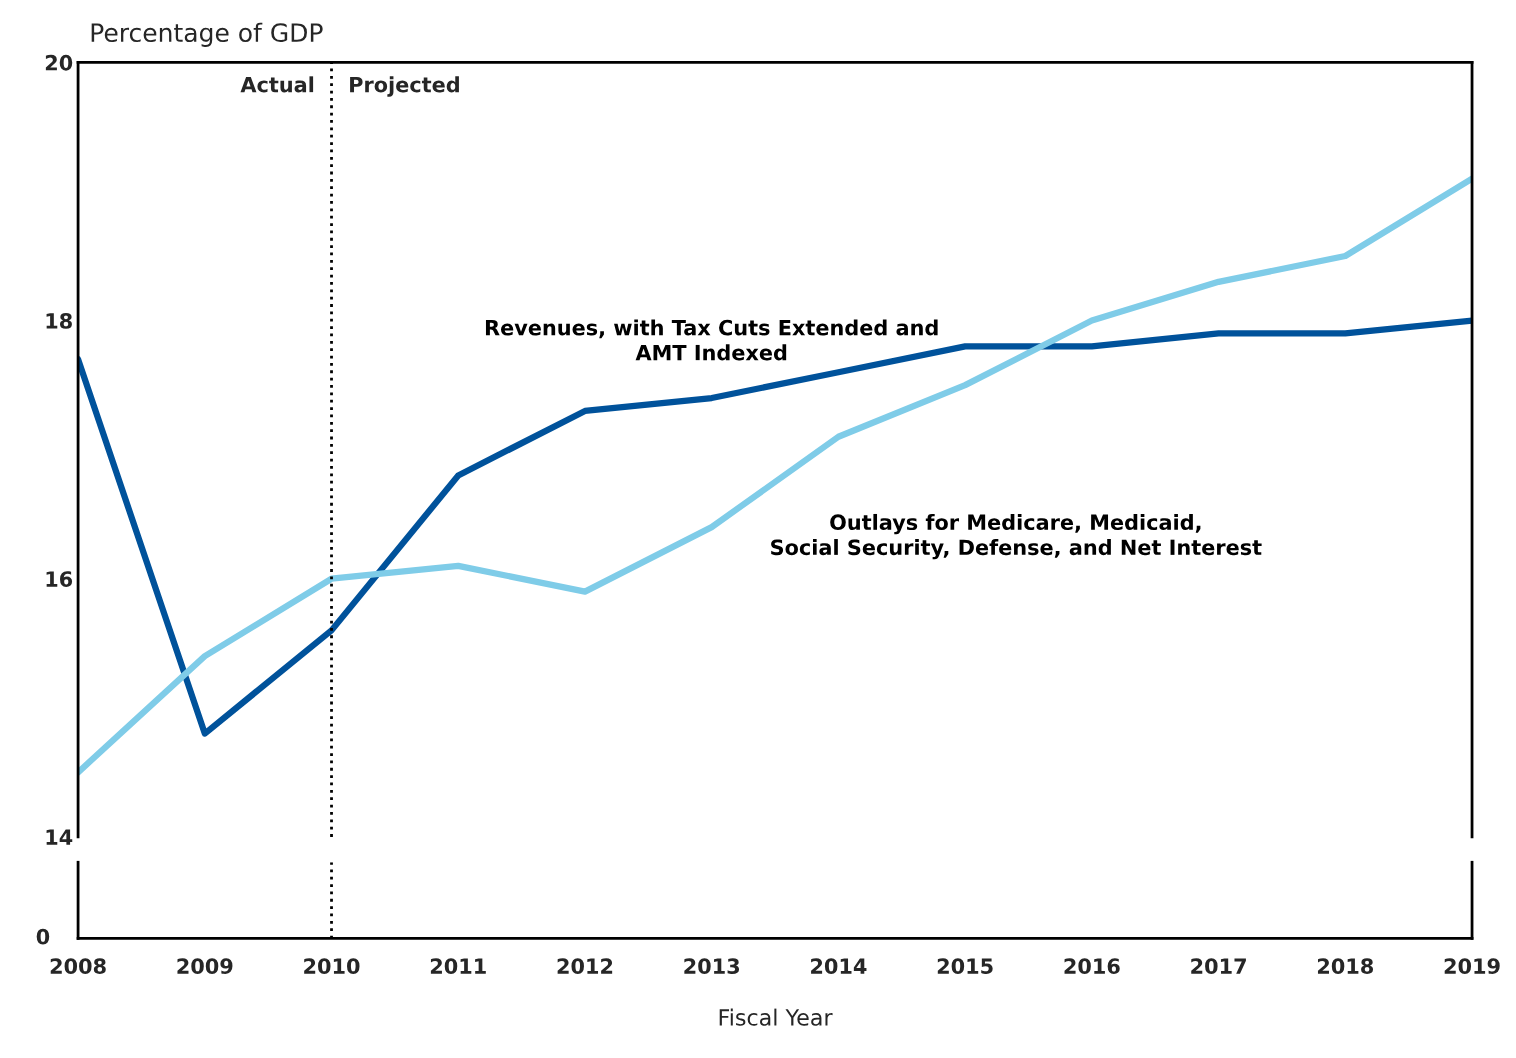 This screenshot has height=1058, width=1516. I want to click on text: 0, so click(43, 936).